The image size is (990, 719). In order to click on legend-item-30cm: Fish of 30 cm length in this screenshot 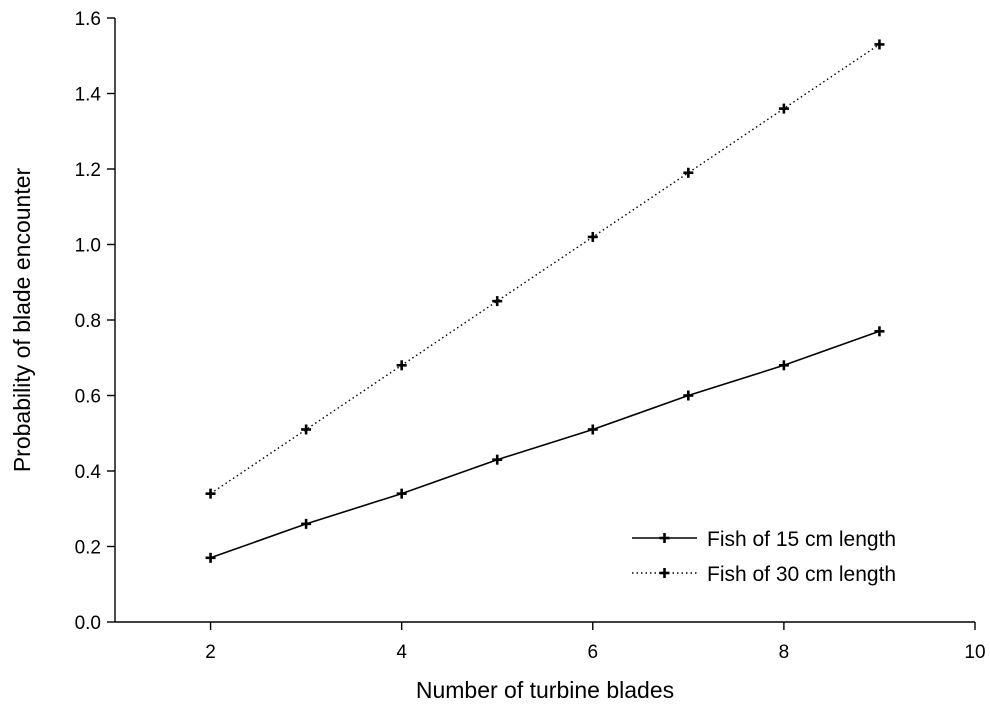, I will do `click(764, 574)`.